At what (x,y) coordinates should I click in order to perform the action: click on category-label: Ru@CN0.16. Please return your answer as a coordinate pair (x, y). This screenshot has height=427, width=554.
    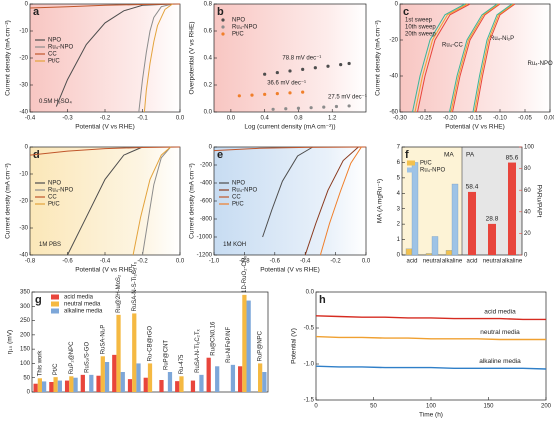
    Looking at the image, I should click on (214, 338).